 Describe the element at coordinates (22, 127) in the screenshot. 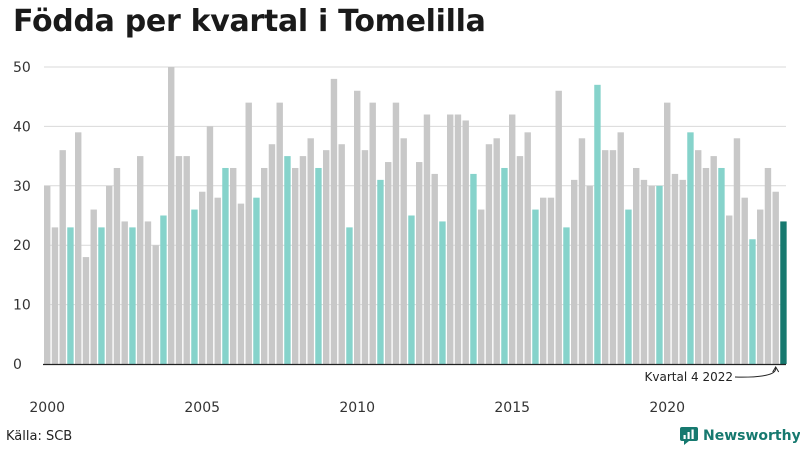

I see `y-tick-label: 40` at that location.